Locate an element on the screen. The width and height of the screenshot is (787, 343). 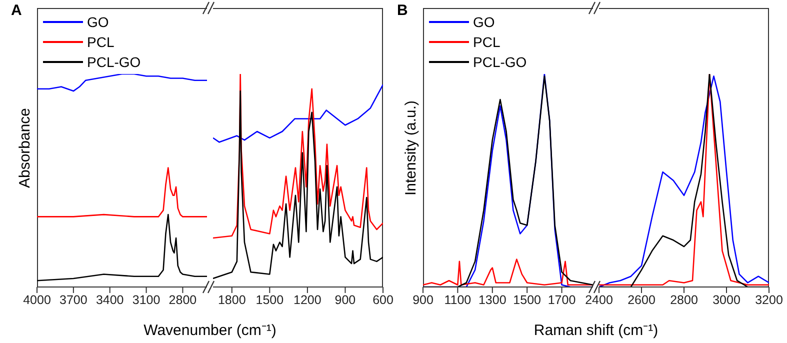
x-tick-label: 3700 is located at coordinates (74, 299).